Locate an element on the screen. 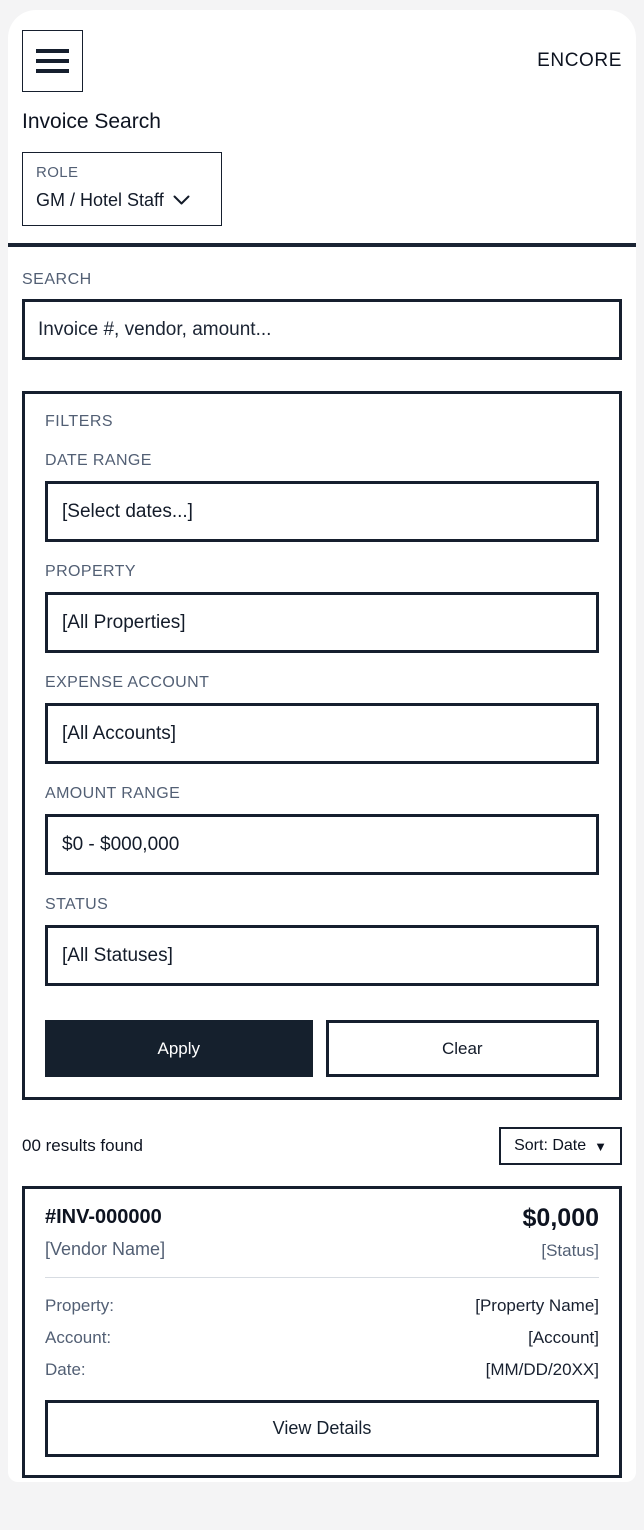 This screenshot has height=1530, width=644. caret-down-icon: ▼ is located at coordinates (600, 1146).